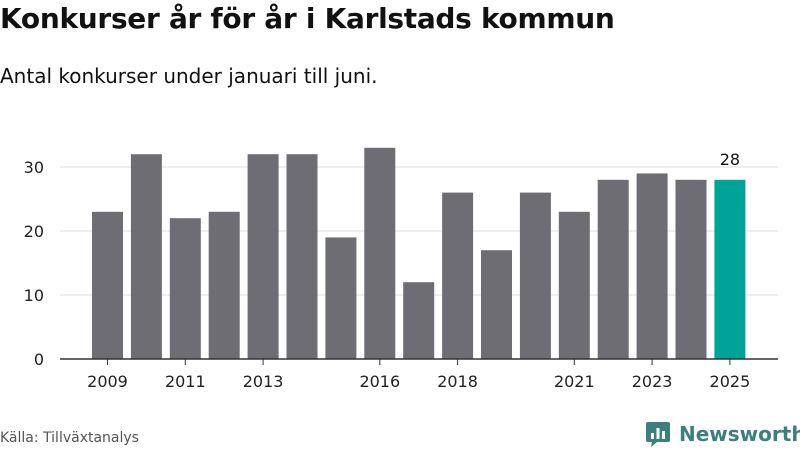 This screenshot has height=450, width=800. Describe the element at coordinates (574, 381) in the screenshot. I see `x-tick-label: 2021` at that location.